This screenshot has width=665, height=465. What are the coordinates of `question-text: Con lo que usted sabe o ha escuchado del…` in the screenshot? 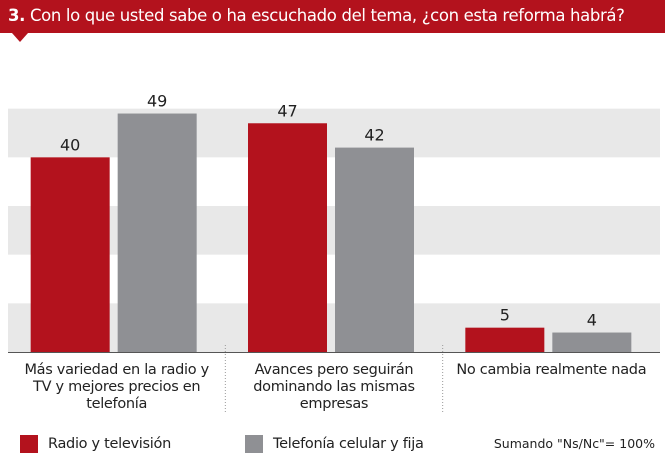 It's located at (327, 15).